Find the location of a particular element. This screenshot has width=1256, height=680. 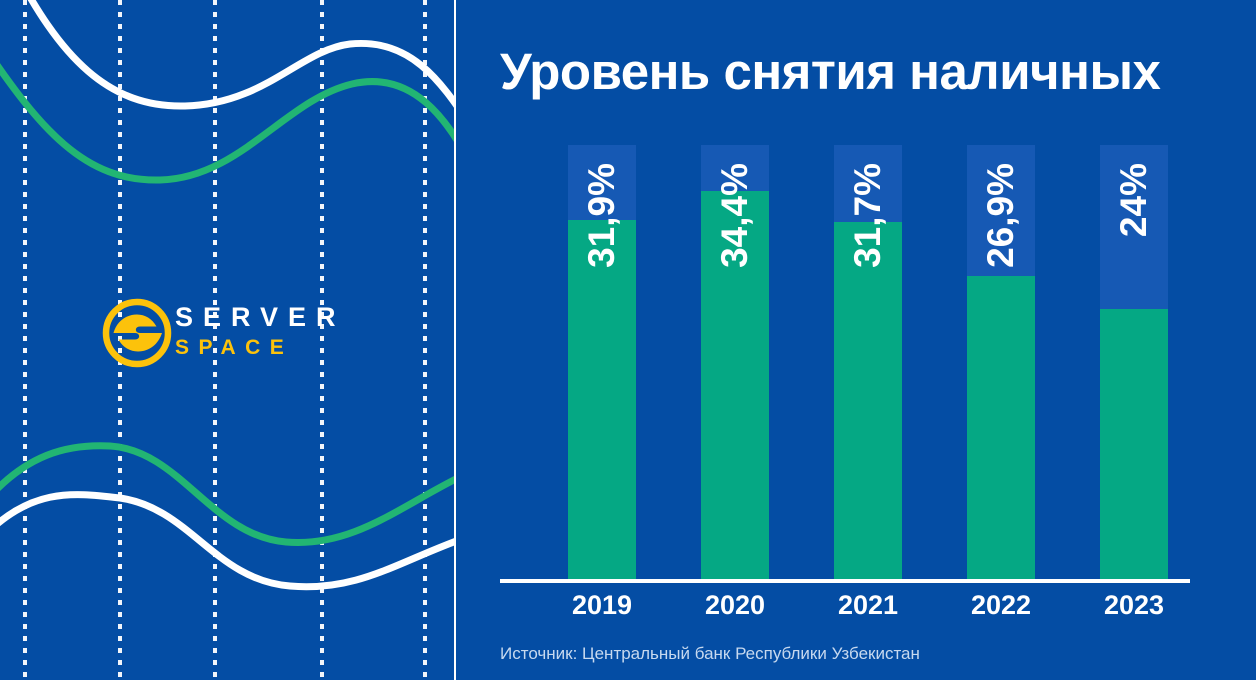

bar-2020: 34,4% is located at coordinates (735, 363).